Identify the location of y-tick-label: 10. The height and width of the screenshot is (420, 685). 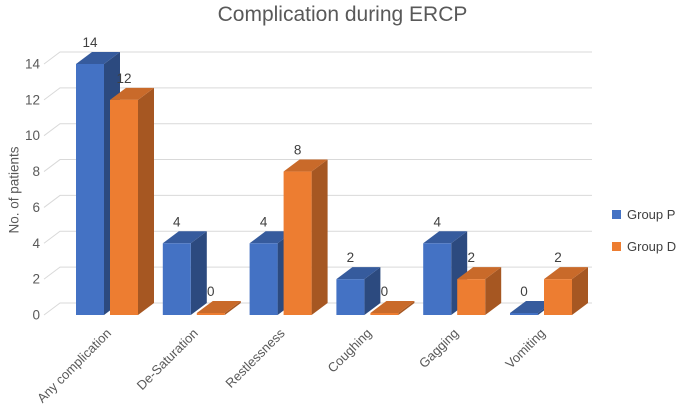
(32, 135).